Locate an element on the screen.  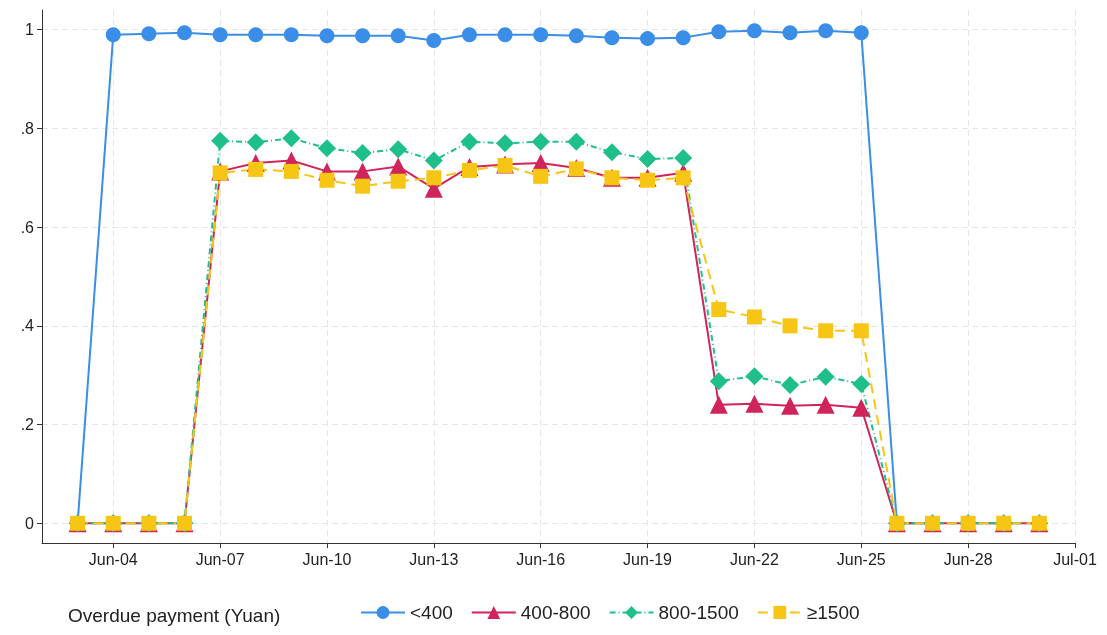
legend-label: 400-800 is located at coordinates (555, 612).